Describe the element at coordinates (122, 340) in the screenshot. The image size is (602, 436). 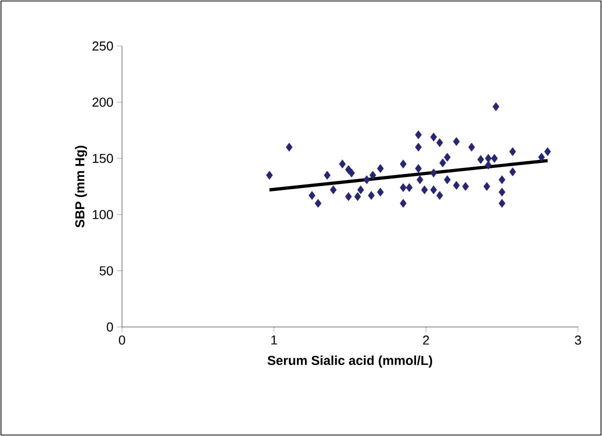
I see `x-tick-label: 0` at that location.